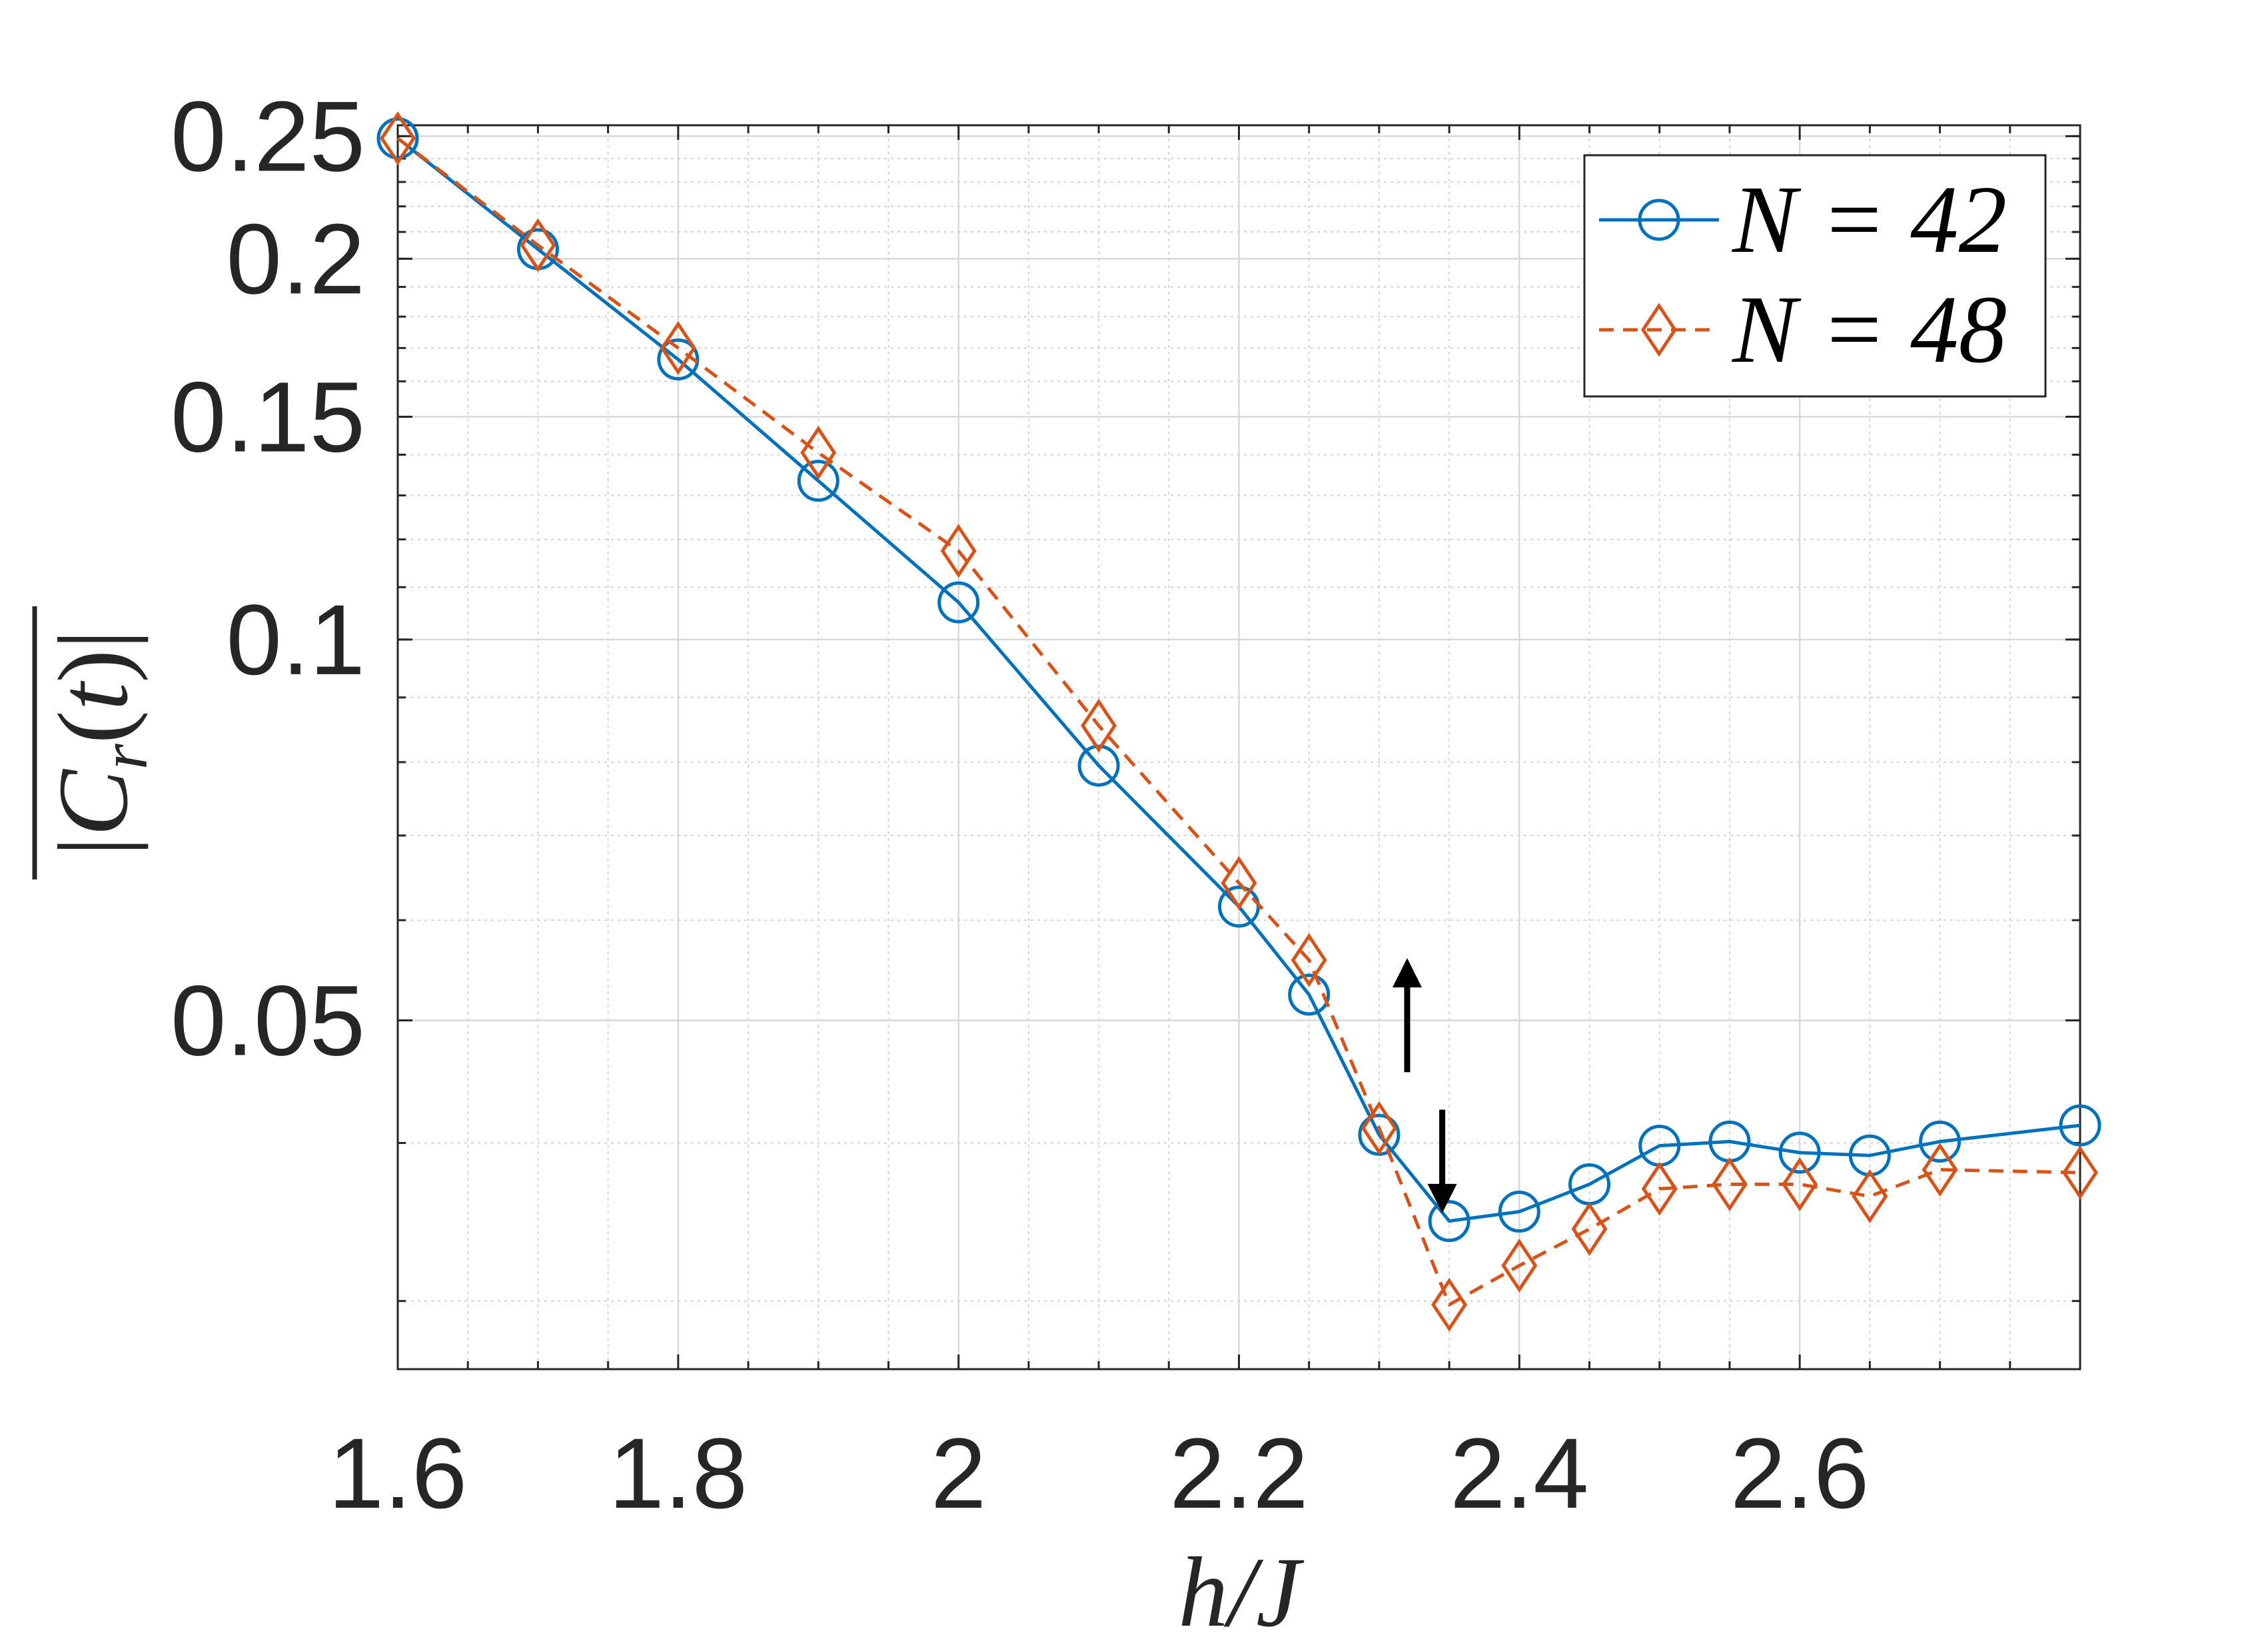 The image size is (2268, 1649). I want to click on y-tick-label: 0.25, so click(268, 136).